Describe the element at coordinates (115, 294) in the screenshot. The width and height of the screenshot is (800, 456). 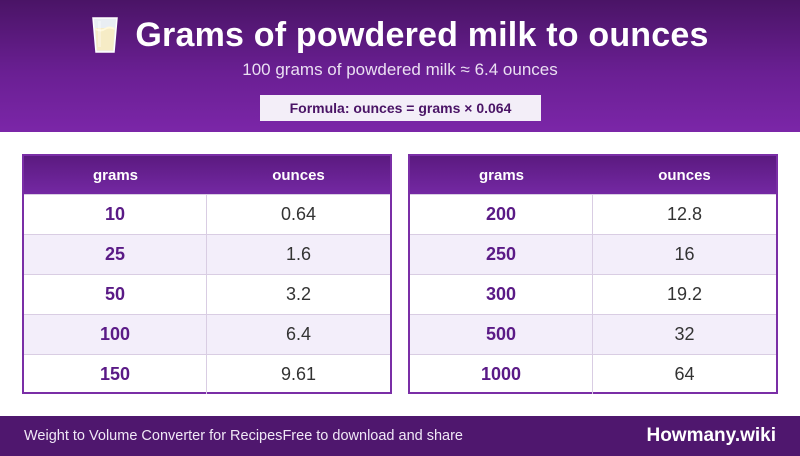
I see `grams-cell: 50` at that location.